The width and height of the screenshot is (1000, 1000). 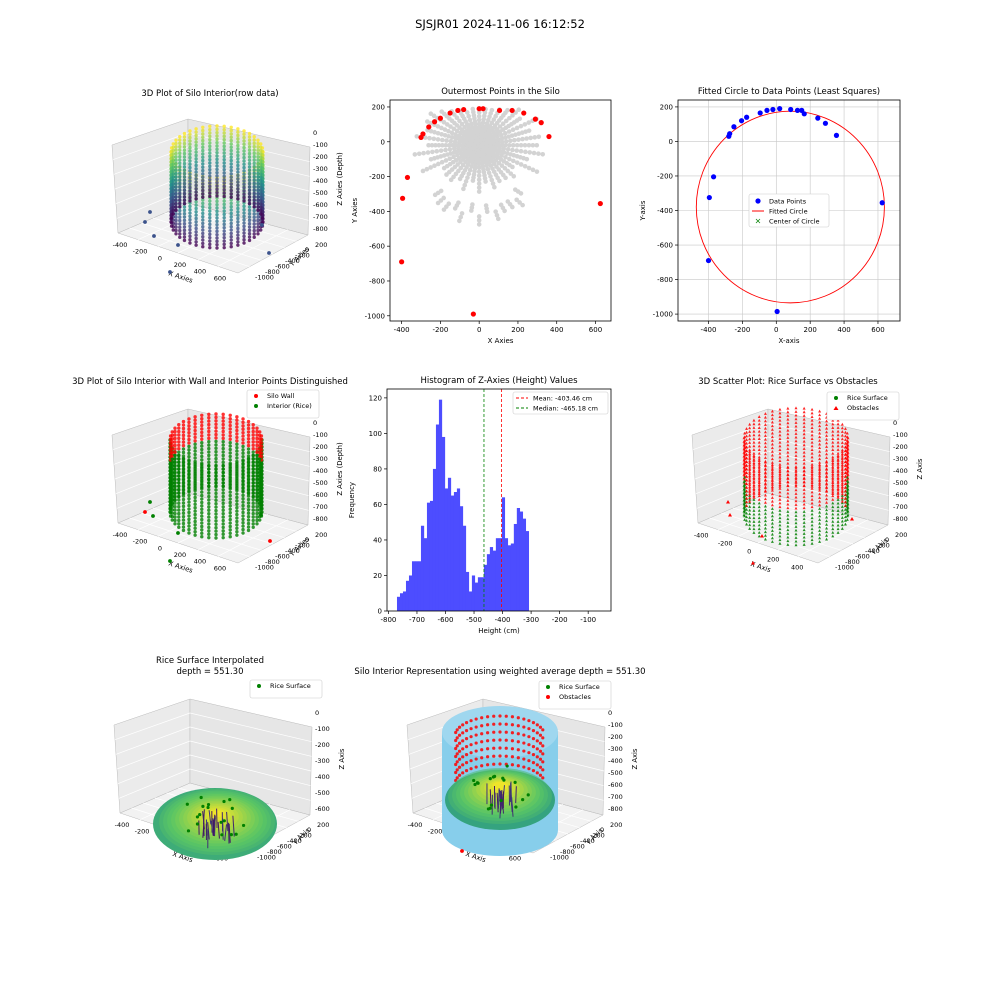 What do you see at coordinates (407, 595) in the screenshot?
I see `histogram-bar` at bounding box center [407, 595].